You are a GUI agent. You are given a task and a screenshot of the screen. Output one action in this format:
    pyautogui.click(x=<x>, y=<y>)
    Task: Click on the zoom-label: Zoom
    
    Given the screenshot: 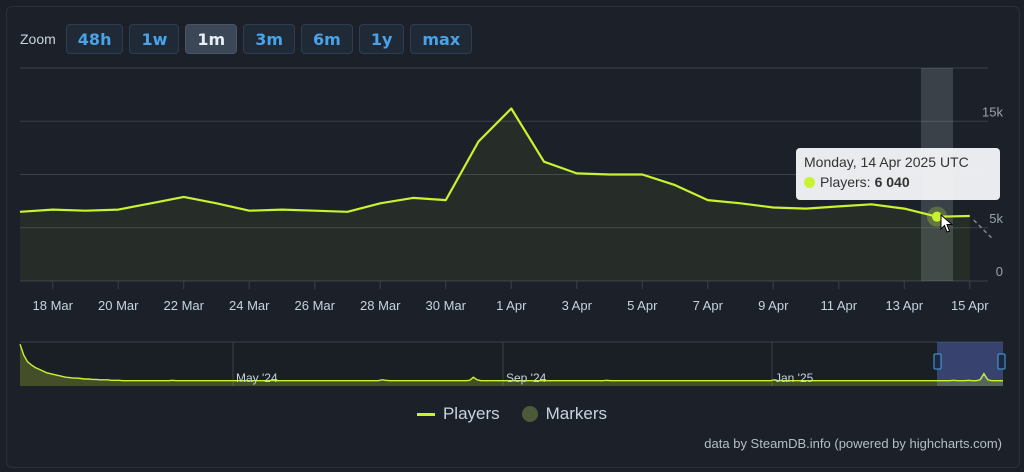 What is the action you would take?
    pyautogui.click(x=38, y=39)
    